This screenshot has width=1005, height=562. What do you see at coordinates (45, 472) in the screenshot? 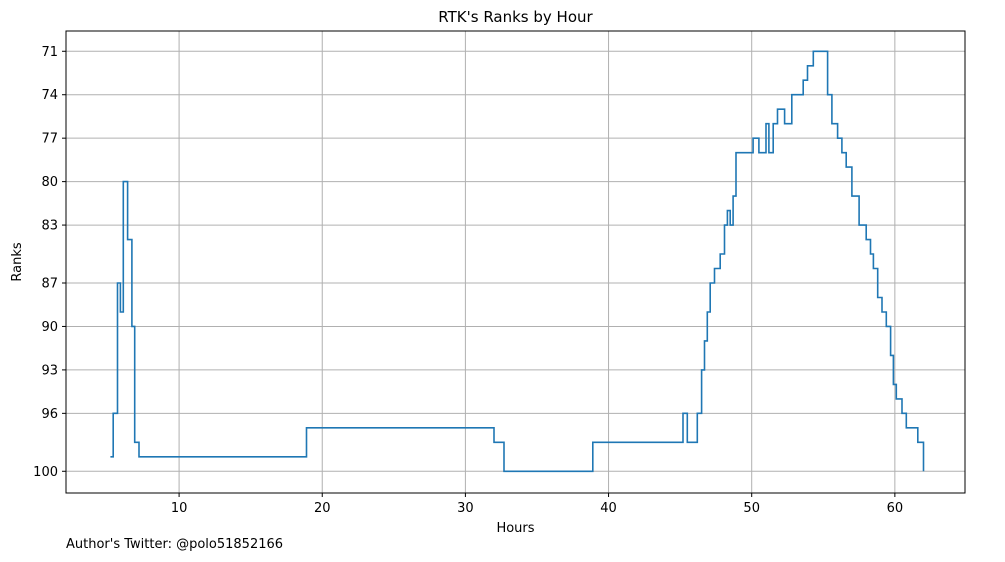
I see `y-tick-label: 100` at bounding box center [45, 472].